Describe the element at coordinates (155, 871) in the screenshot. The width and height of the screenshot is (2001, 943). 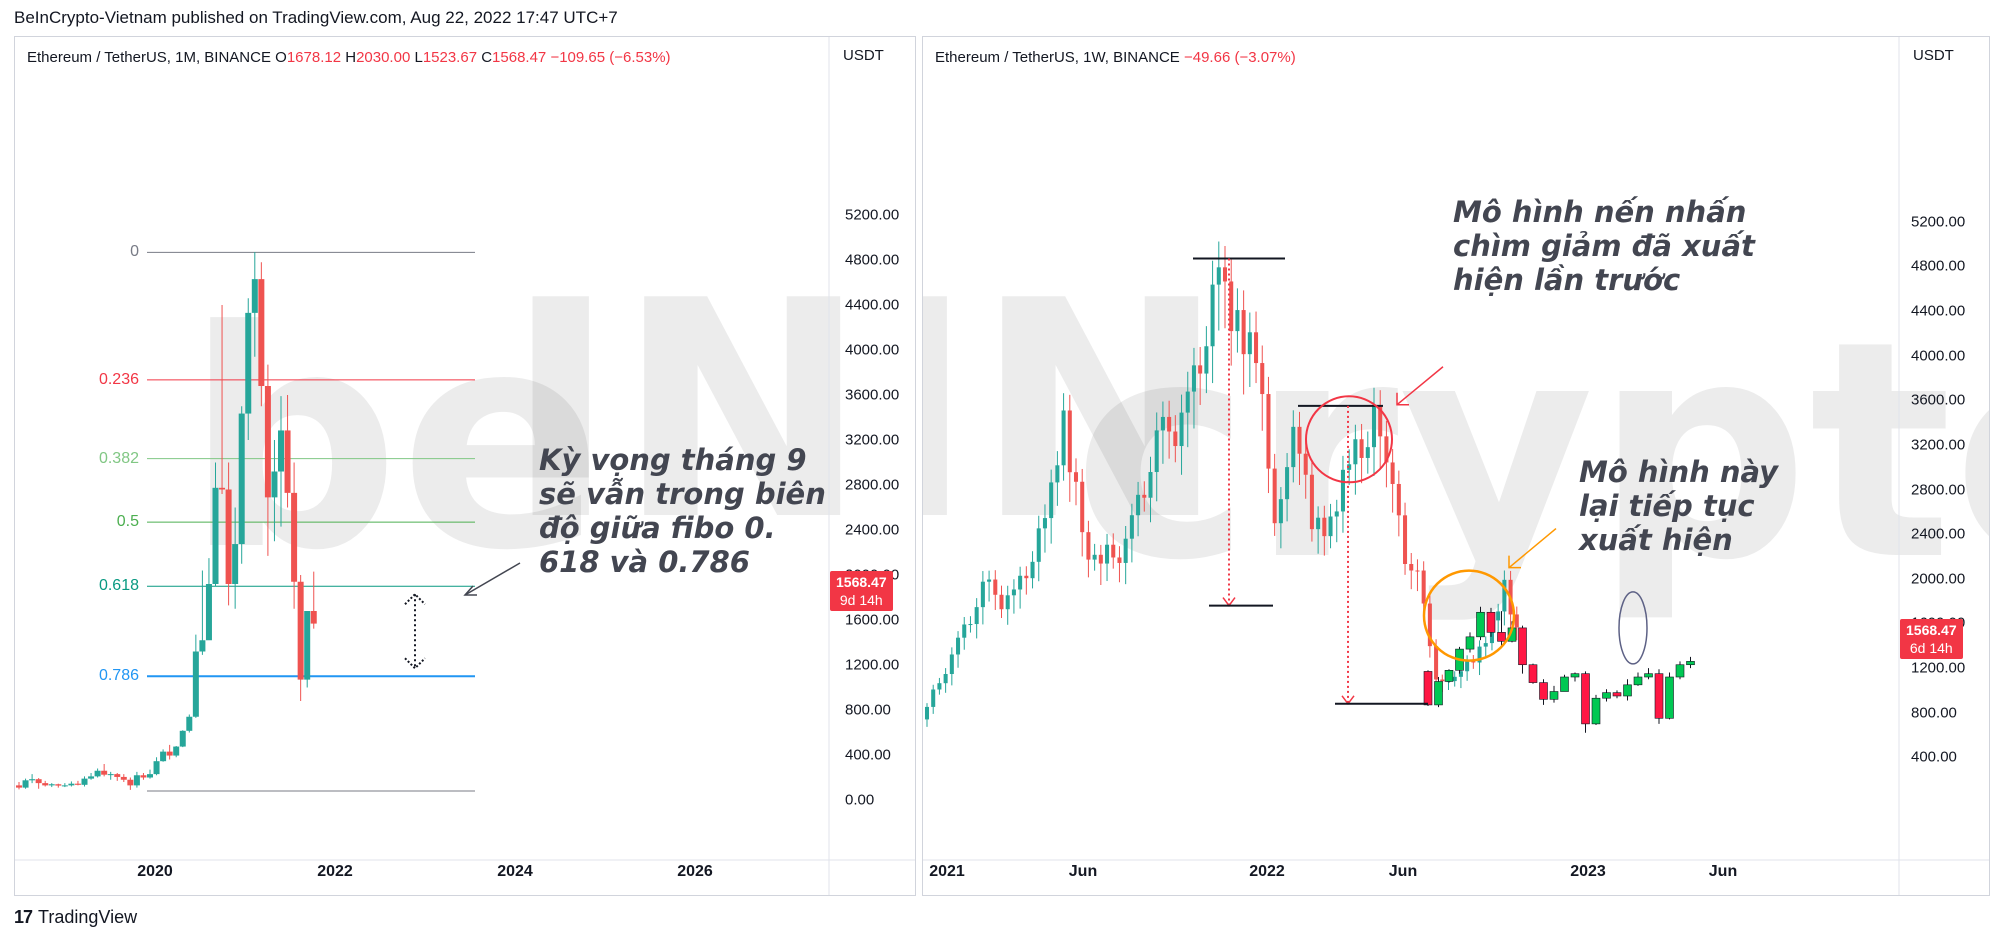
I see `time-axis-tick: 2020` at that location.